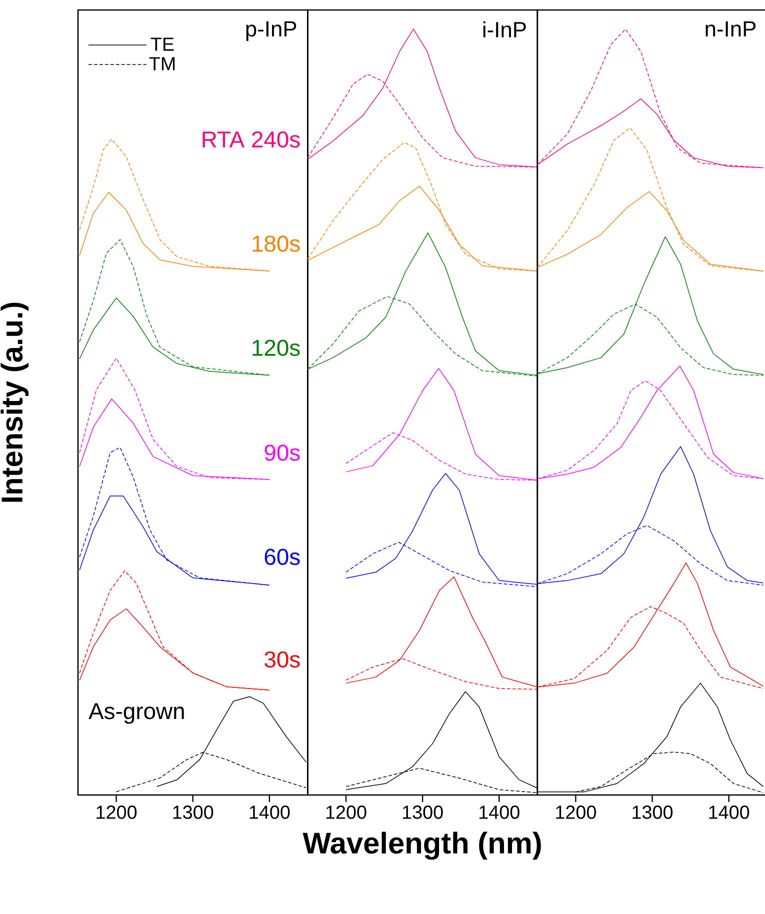 The width and height of the screenshot is (765, 914). What do you see at coordinates (282, 659) in the screenshot?
I see `annotation: 30s` at bounding box center [282, 659].